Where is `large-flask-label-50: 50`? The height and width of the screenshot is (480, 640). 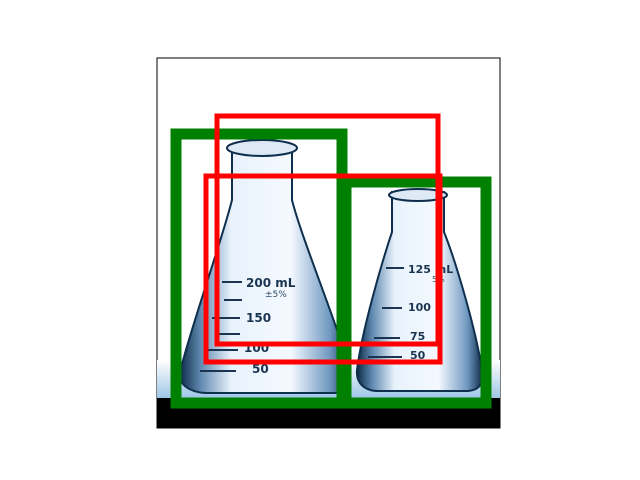 large-flask-label-50: 50 is located at coordinates (260, 369).